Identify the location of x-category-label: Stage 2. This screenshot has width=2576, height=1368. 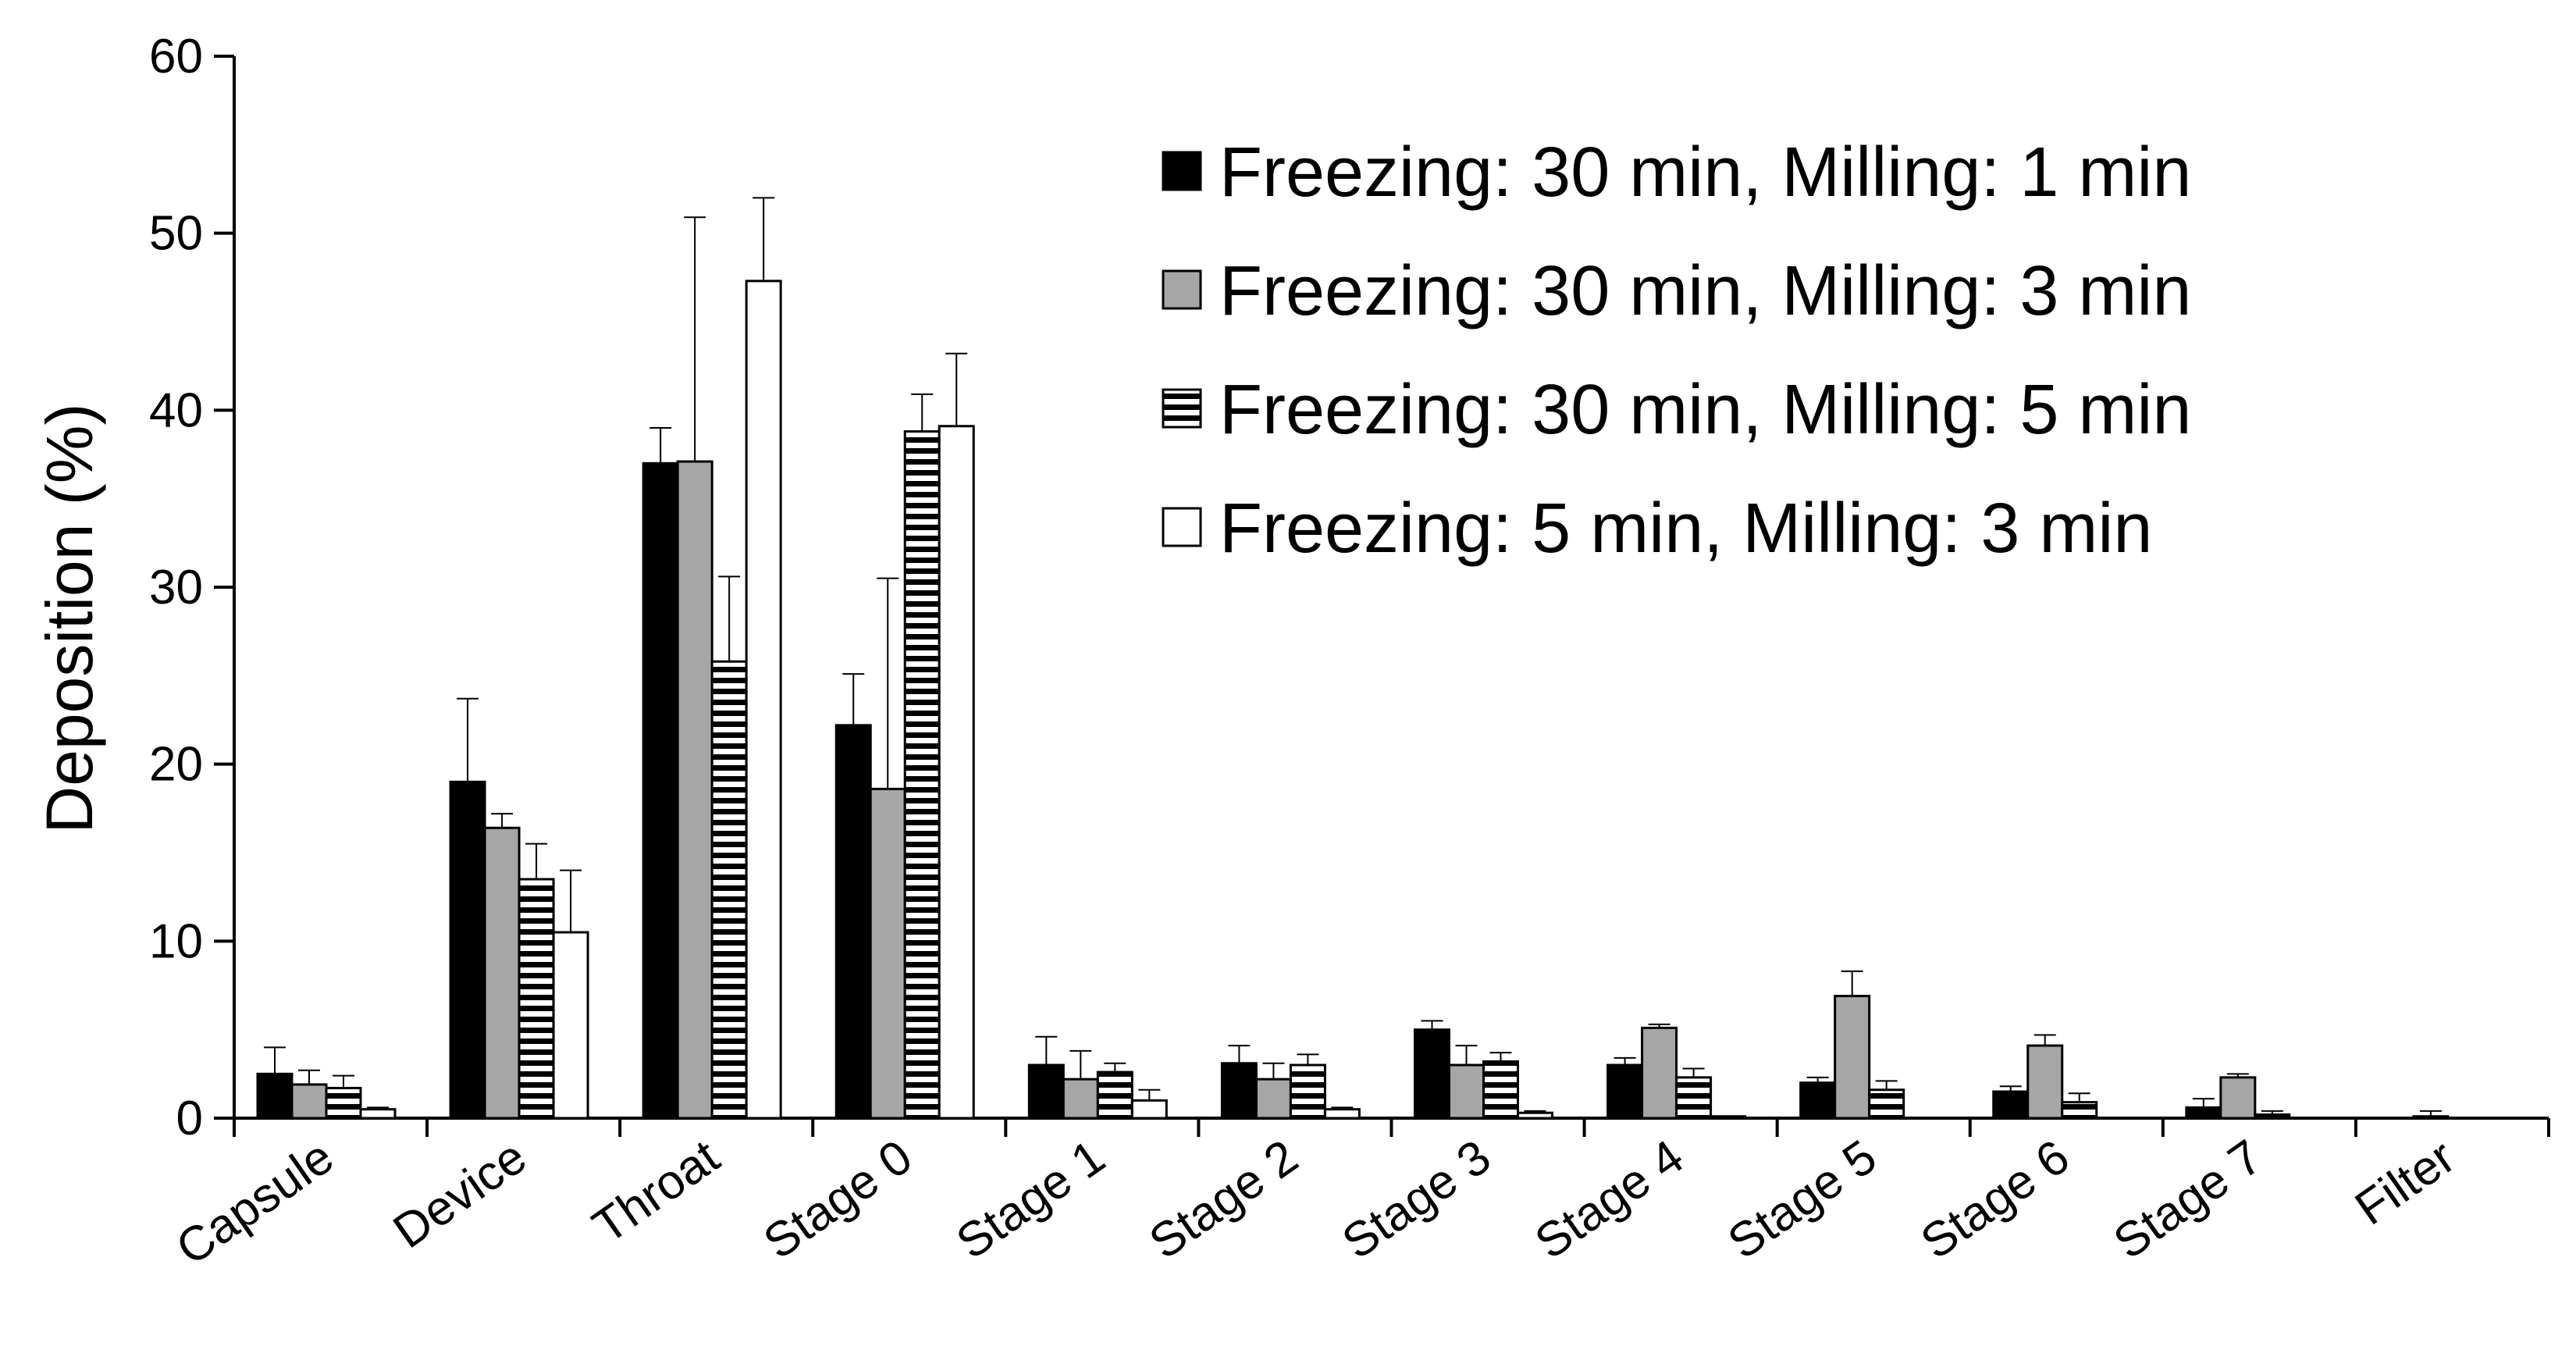
(1224, 1200).